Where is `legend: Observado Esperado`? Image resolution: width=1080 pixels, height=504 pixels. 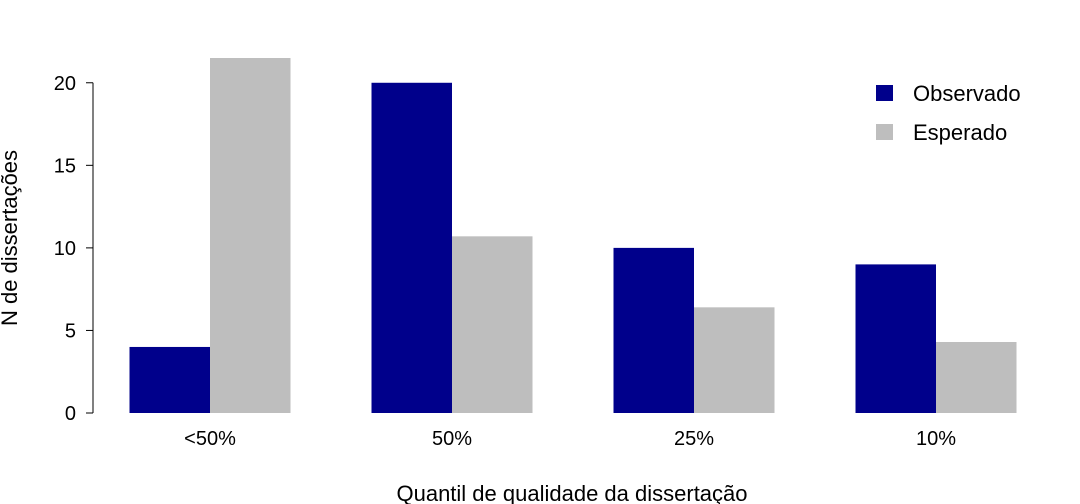 legend: Observado Esperado is located at coordinates (948, 113).